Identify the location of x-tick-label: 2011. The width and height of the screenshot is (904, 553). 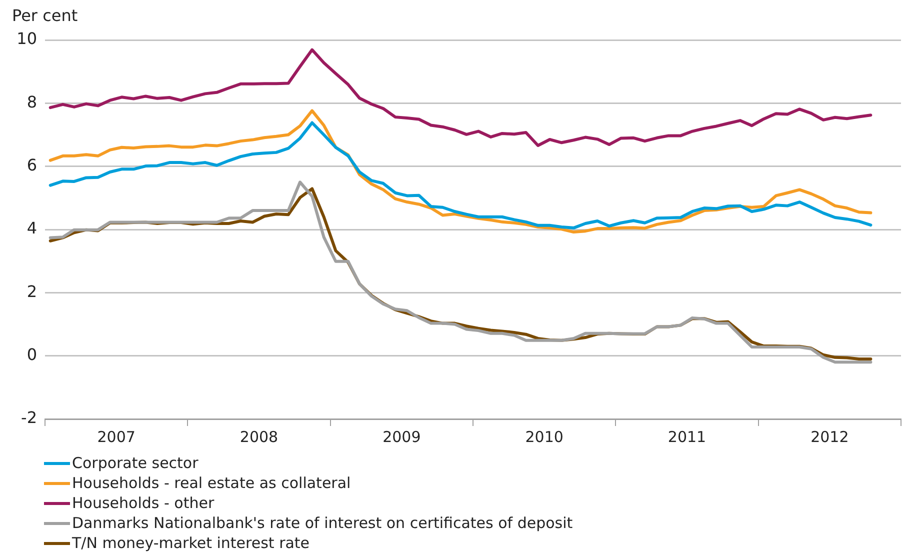
(687, 437).